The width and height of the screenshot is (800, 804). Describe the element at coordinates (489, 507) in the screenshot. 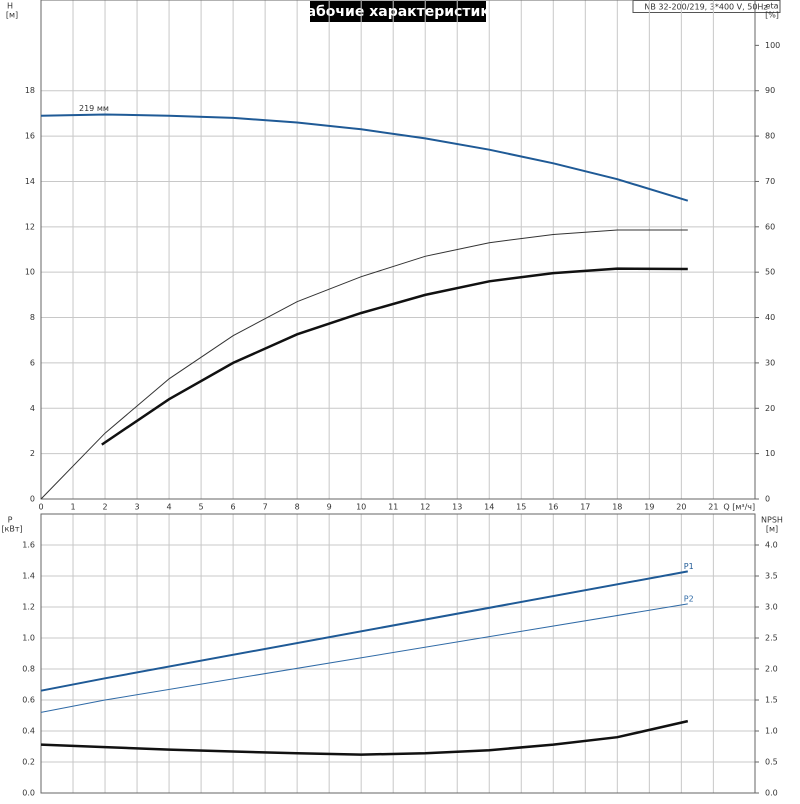

I see `x-tick-label: 14` at that location.